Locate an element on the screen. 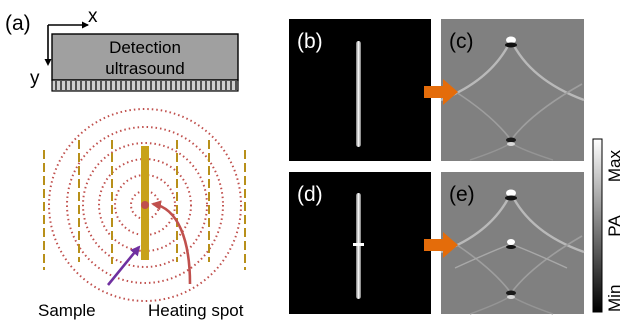  process-arrow-top is located at coordinates (441, 92).